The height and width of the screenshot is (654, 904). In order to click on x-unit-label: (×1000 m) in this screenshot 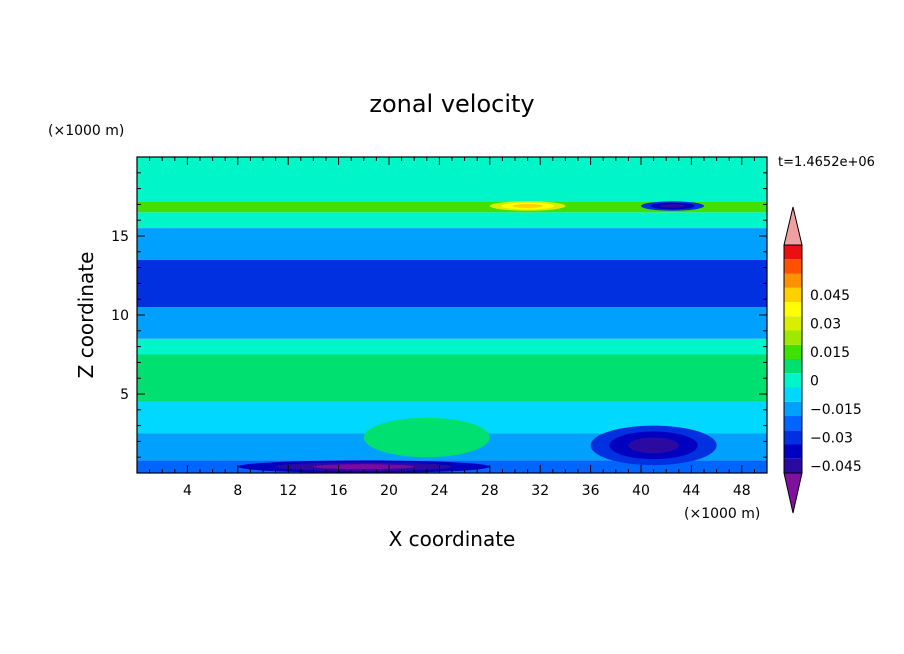, I will do `click(722, 514)`.